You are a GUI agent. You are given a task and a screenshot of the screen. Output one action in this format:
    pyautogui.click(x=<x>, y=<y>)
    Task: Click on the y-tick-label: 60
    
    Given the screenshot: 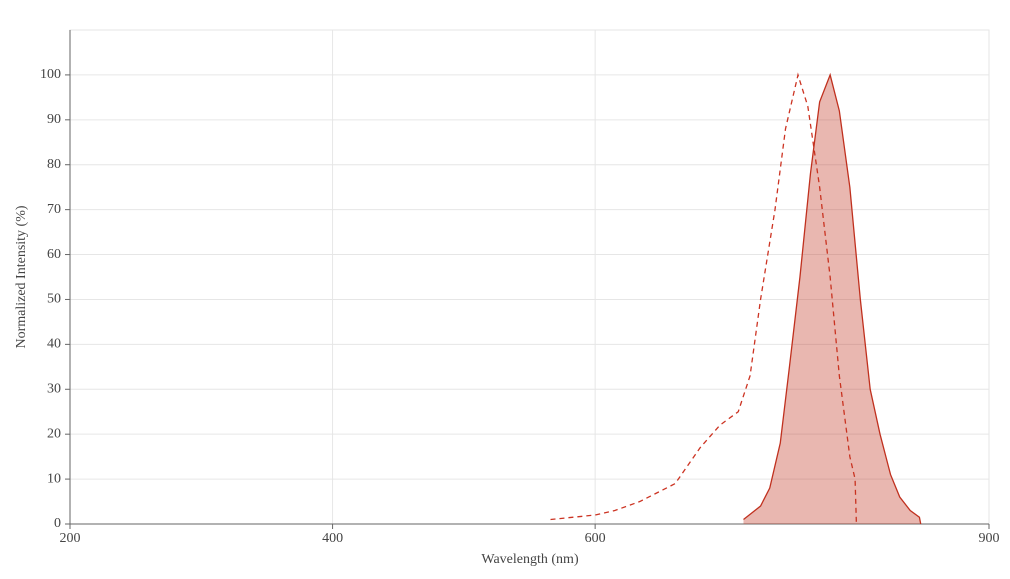 What is the action you would take?
    pyautogui.click(x=54, y=254)
    